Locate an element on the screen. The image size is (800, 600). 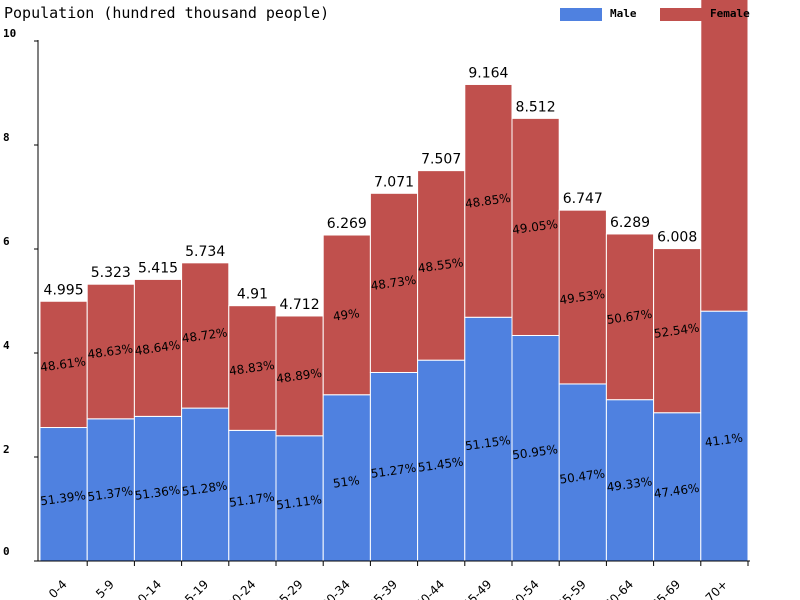
total-label: 9.164 is located at coordinates (488, 73).